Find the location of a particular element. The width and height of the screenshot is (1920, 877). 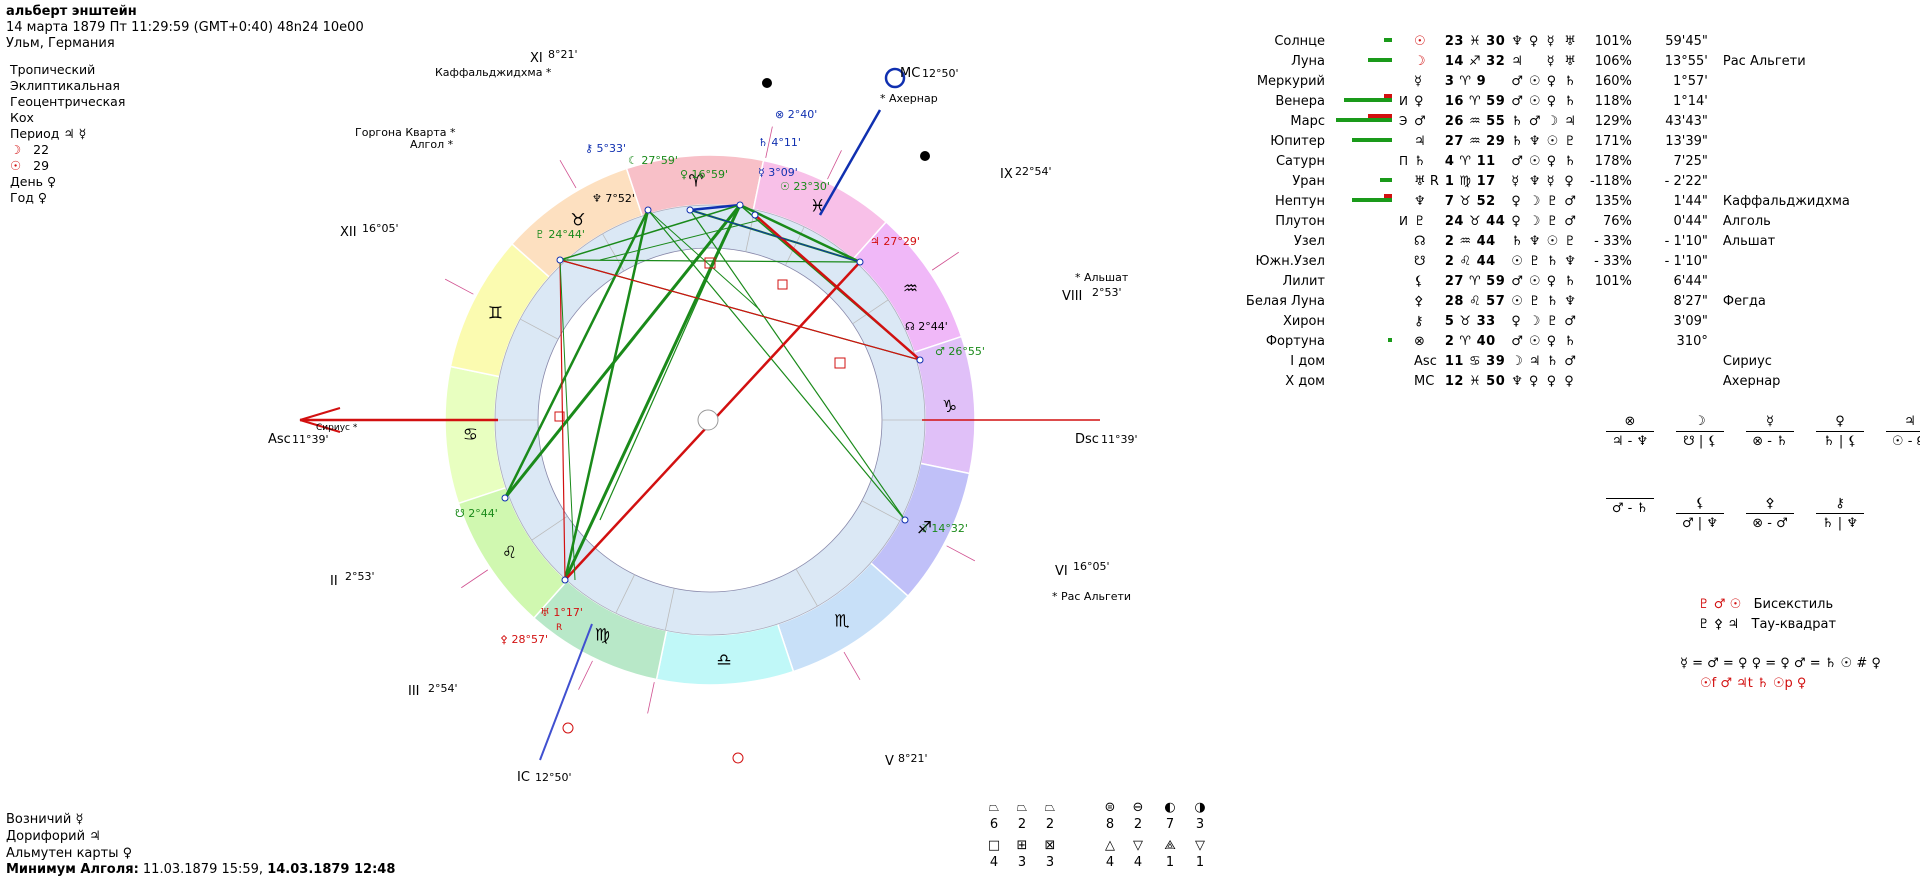

ruler-2: ♀ is located at coordinates (1533, 41).